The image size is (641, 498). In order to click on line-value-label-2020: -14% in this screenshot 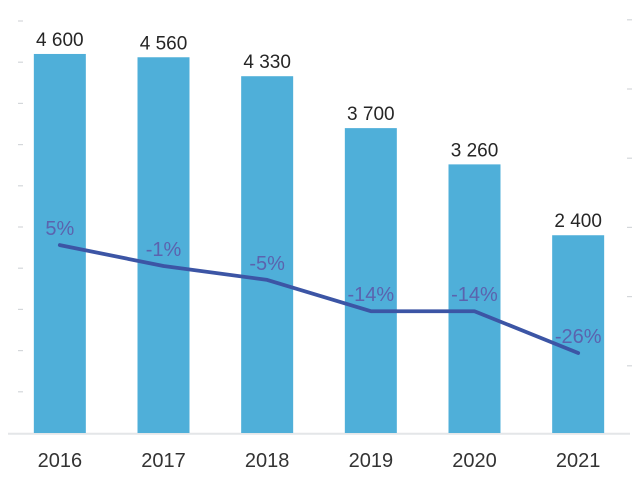, I will do `click(474, 295)`.